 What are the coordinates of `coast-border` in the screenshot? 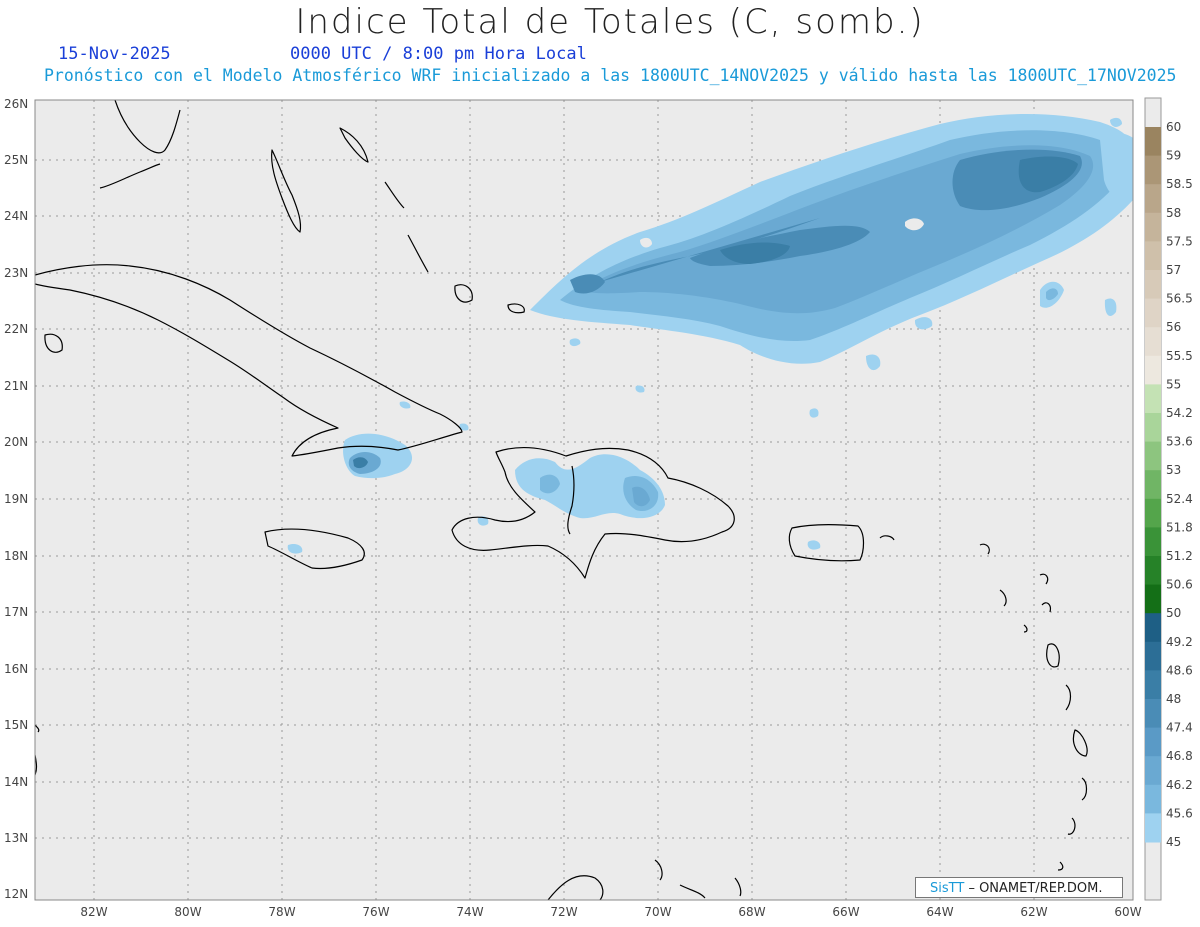 It's located at (571, 500).